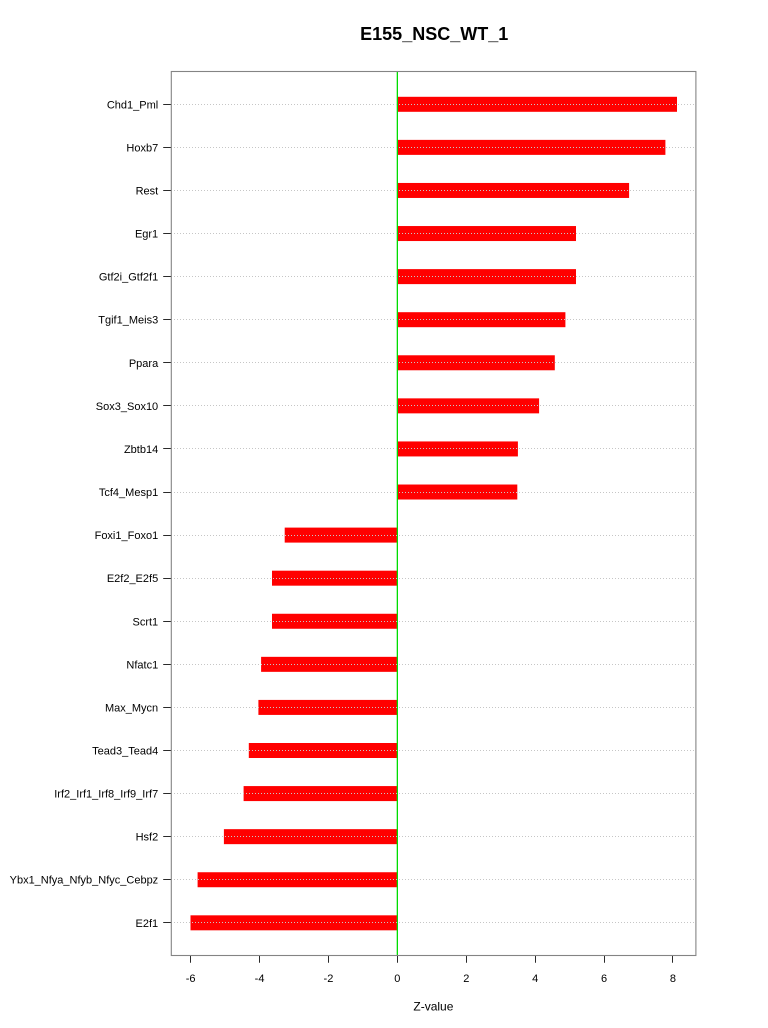 The height and width of the screenshot is (1028, 768). I want to click on svg-text: Irf2_Irf1_Irf8_Irf9_Irf7, so click(106, 795).